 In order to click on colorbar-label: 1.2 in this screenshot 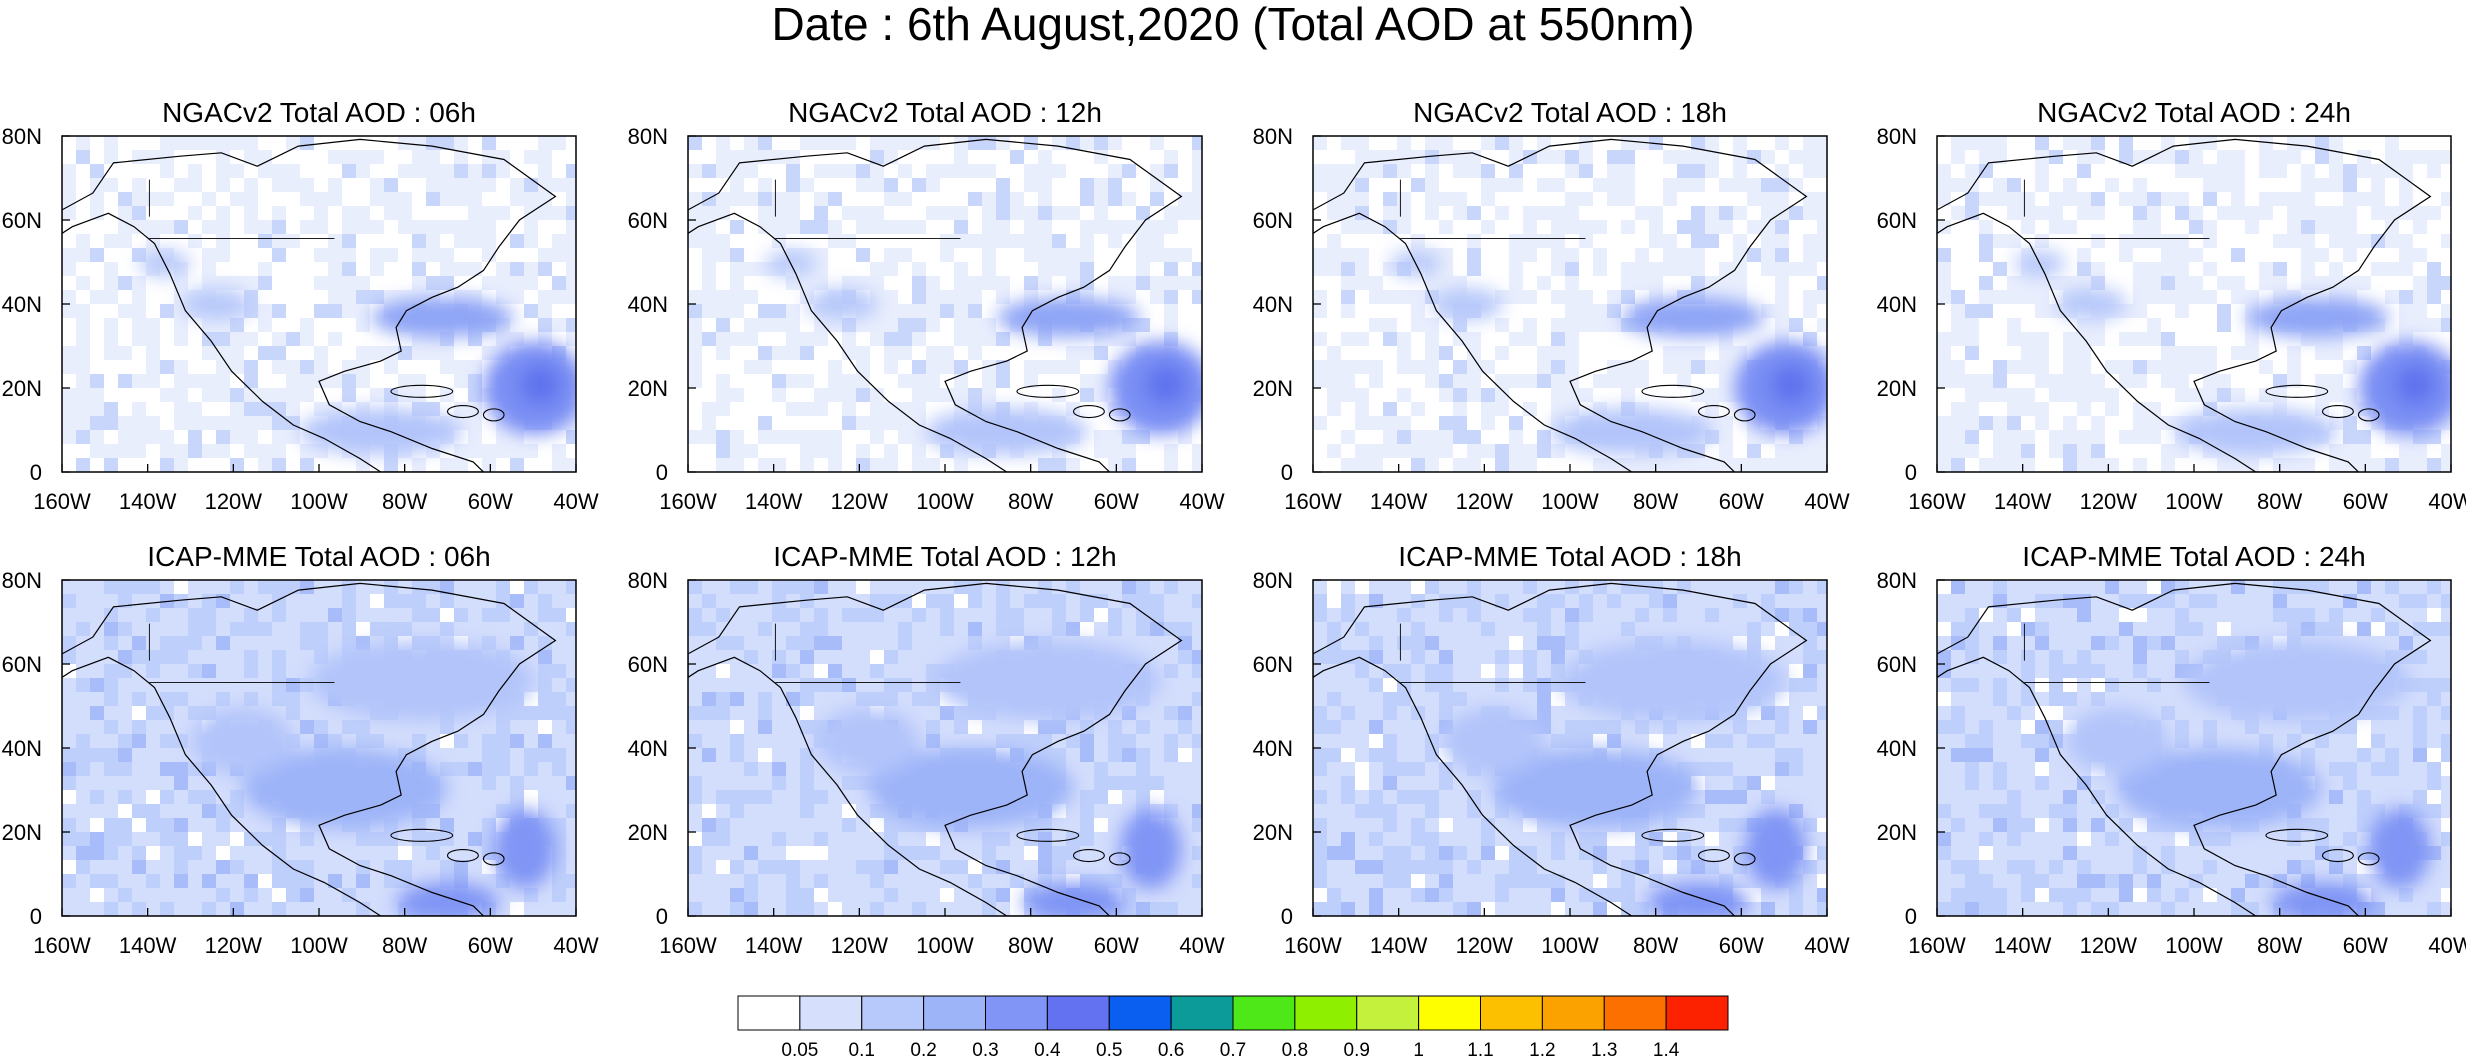, I will do `click(1542, 1048)`.